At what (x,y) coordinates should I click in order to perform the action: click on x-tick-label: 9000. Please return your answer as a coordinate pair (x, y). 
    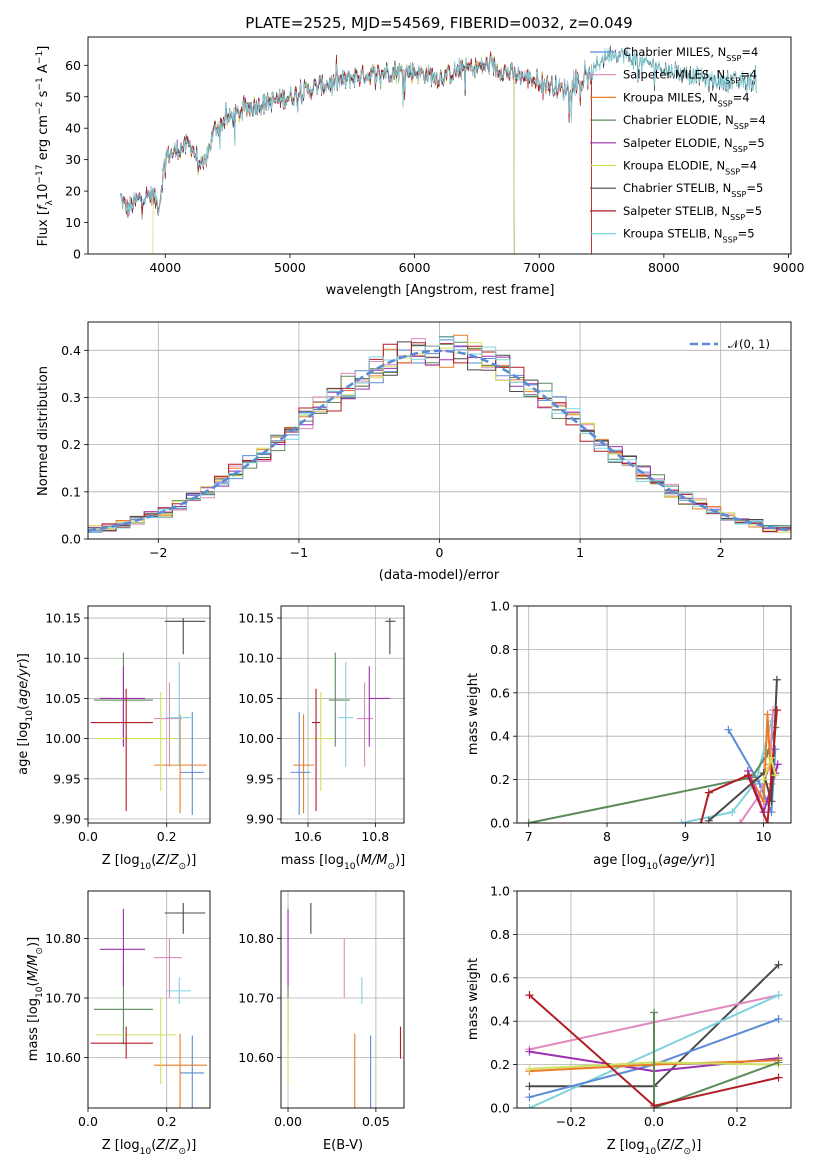
    Looking at the image, I should click on (789, 267).